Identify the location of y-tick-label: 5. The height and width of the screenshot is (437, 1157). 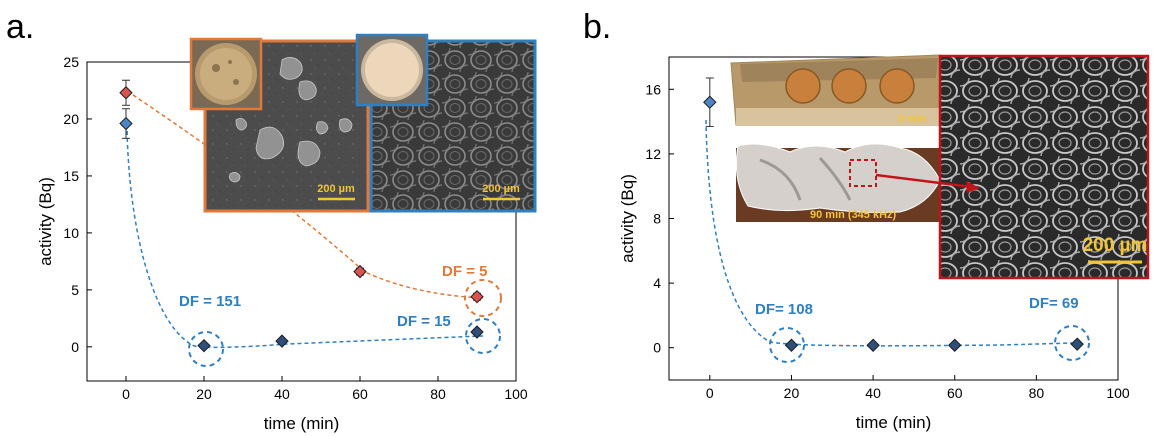
(75, 290).